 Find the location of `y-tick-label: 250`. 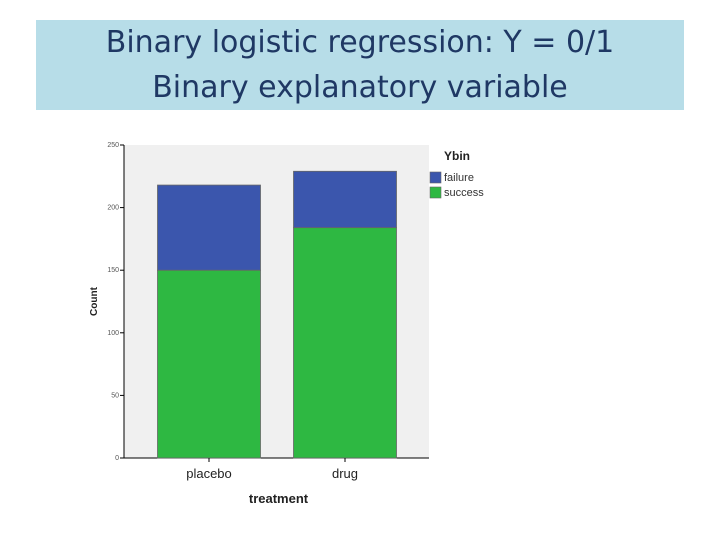

y-tick-label: 250 is located at coordinates (113, 145).